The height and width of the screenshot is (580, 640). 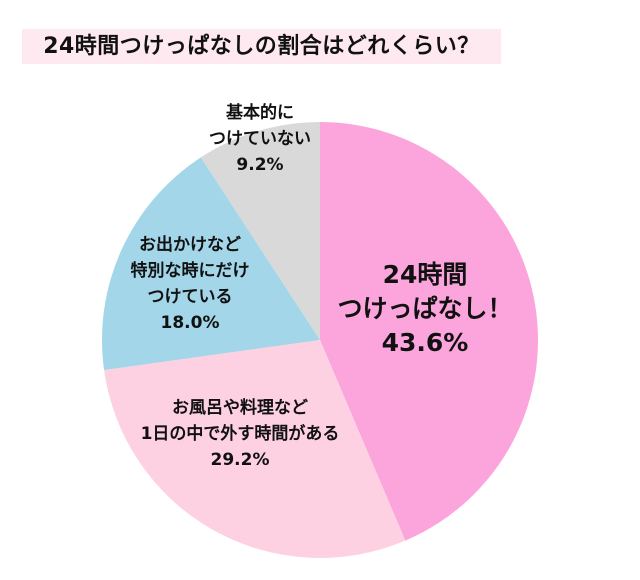 I want to click on chart-title: 24時間つけっぱなしの割合はどれくらい？, so click(x=261, y=46).